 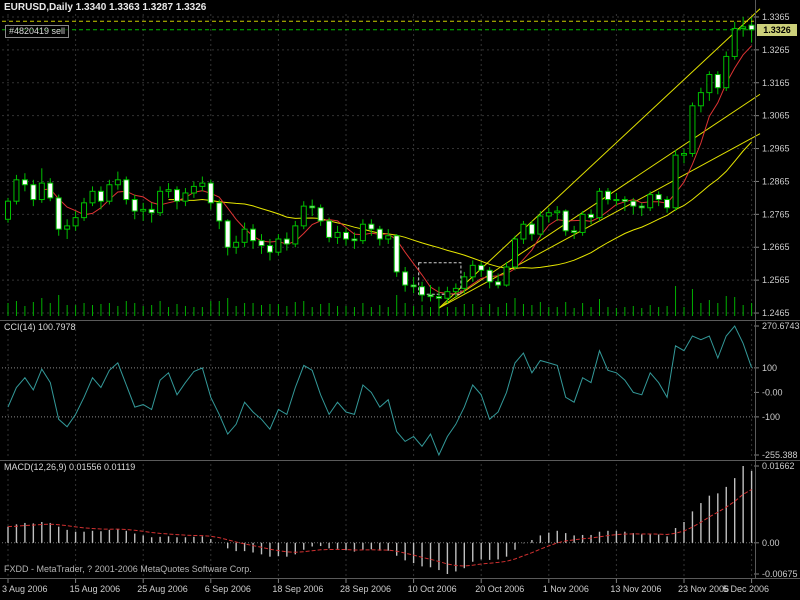 What do you see at coordinates (40, 327) in the screenshot?
I see `cci-indicator-label: CCI(14) 100.7978` at bounding box center [40, 327].